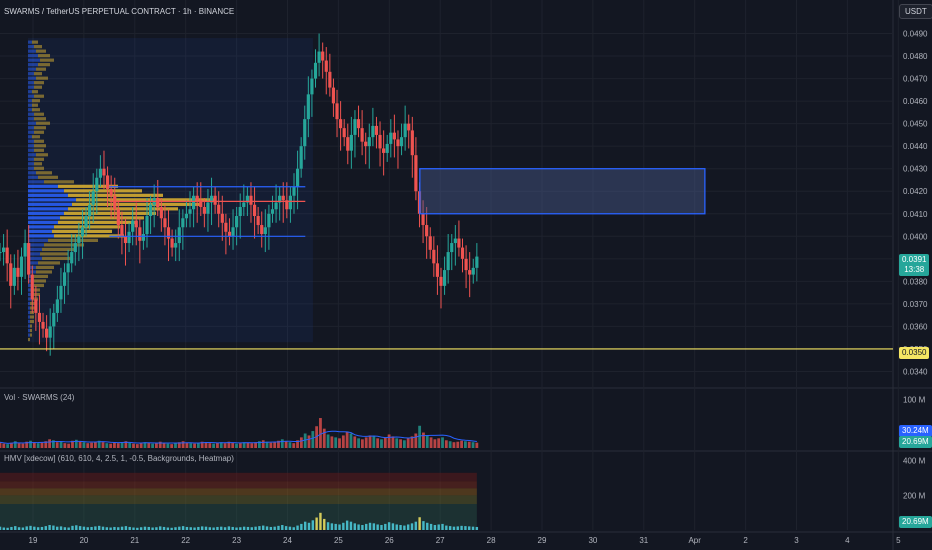 The width and height of the screenshot is (932, 550). I want to click on price-axis-tick: 0.0490, so click(915, 34).